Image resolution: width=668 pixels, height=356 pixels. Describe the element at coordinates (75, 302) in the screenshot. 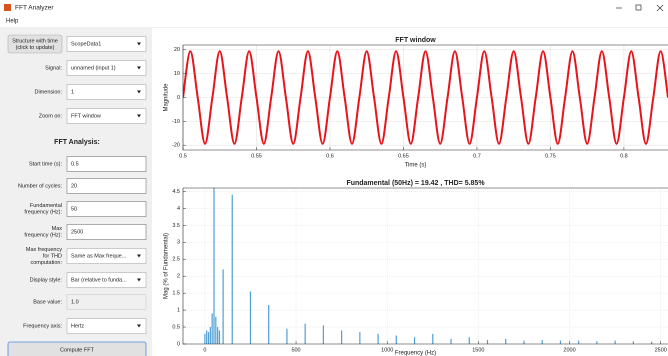

I see `input-value: 1.0` at that location.